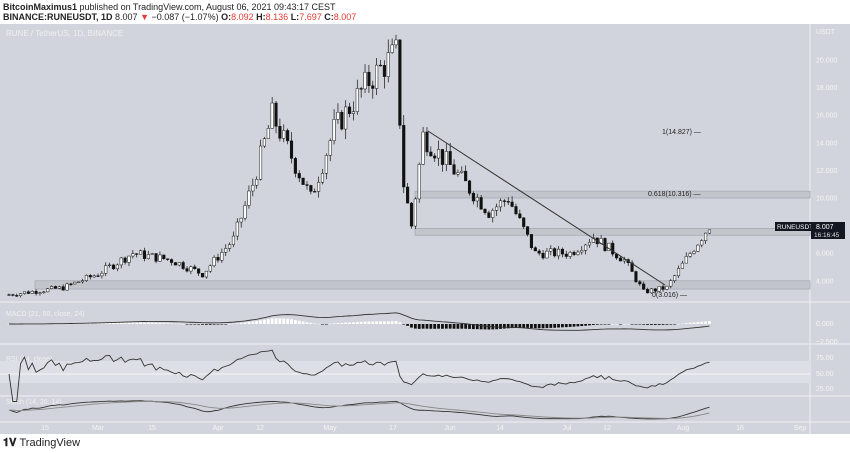  Describe the element at coordinates (546, 208) in the screenshot. I see `trendline` at that location.